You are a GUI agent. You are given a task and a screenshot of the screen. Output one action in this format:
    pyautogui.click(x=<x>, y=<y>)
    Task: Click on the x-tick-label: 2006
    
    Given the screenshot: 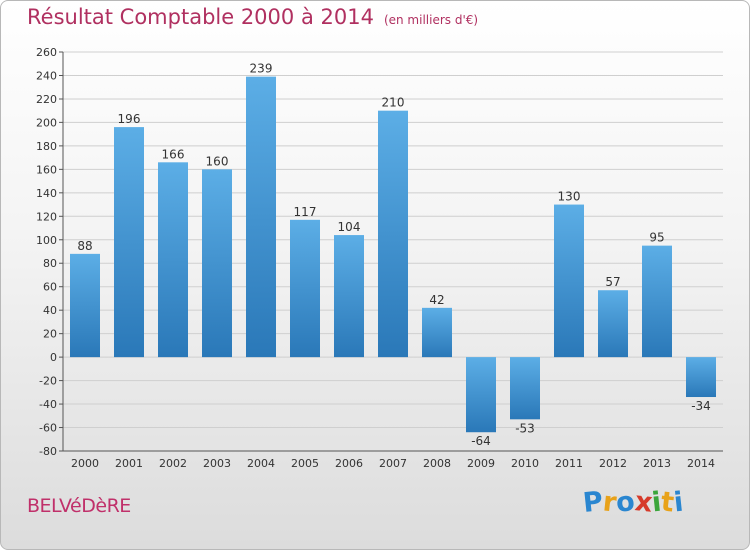 What is the action you would take?
    pyautogui.click(x=349, y=463)
    